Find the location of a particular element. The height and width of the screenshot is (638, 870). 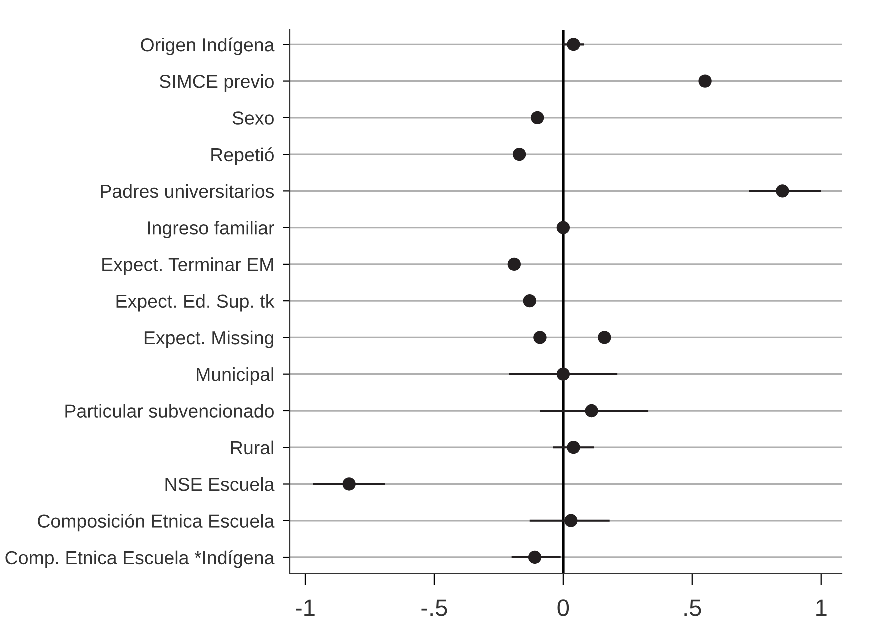

y-tick-label: Sexo is located at coordinates (253, 118).